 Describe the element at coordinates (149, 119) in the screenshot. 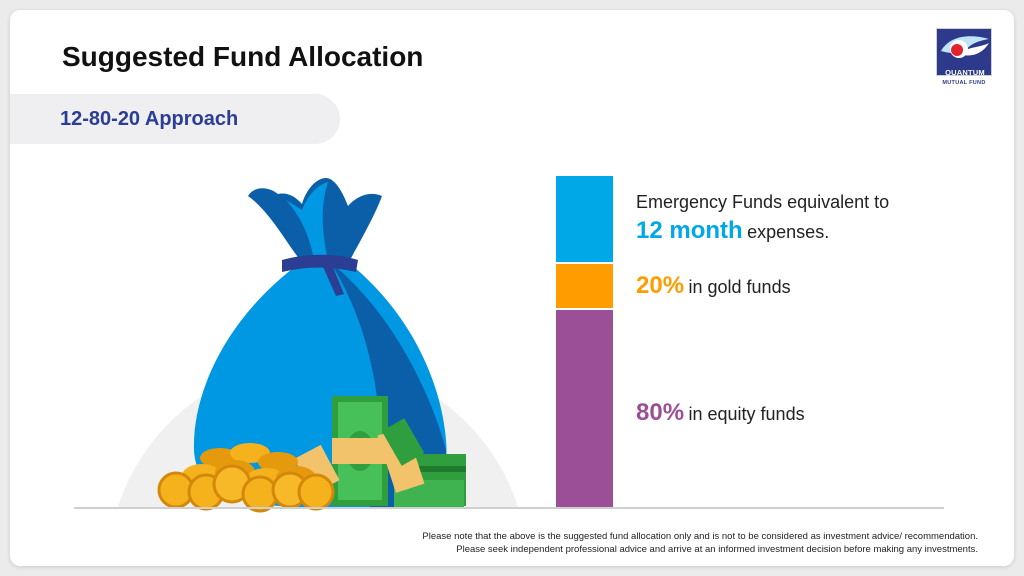

I see `page-subtitle: 12-80-20 Approach` at that location.